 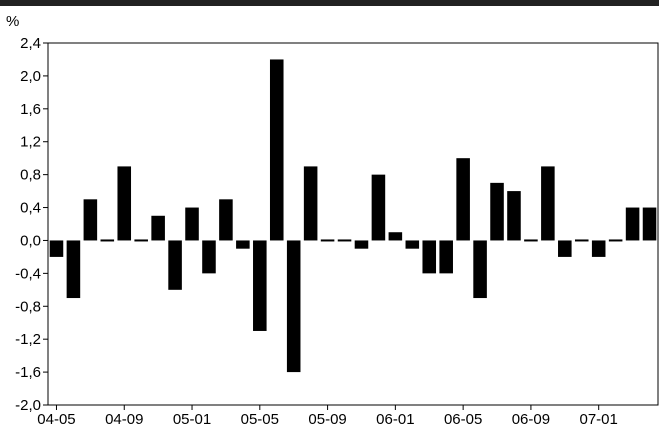 I want to click on x-tick-label: 06-09, so click(x=531, y=419).